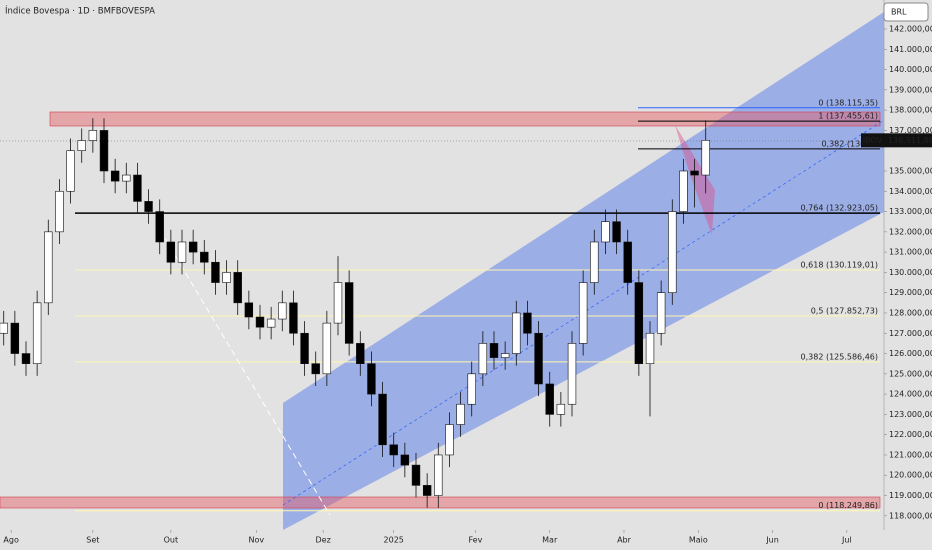 The image size is (932, 550). I want to click on y-tick-label: 128.000,00, so click(910, 312).